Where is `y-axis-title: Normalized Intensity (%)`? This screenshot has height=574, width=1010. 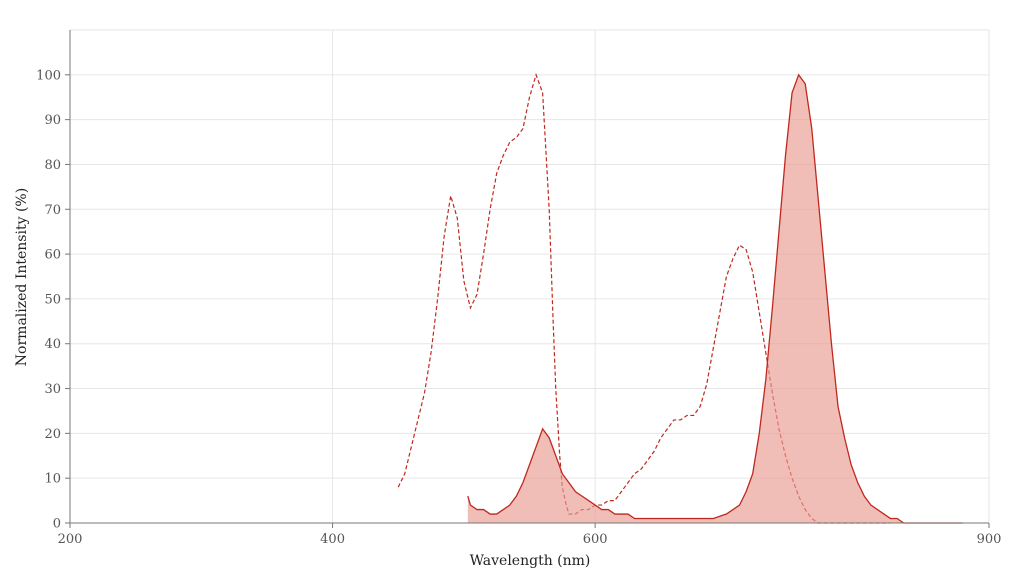 y-axis-title: Normalized Intensity (%) is located at coordinates (22, 277).